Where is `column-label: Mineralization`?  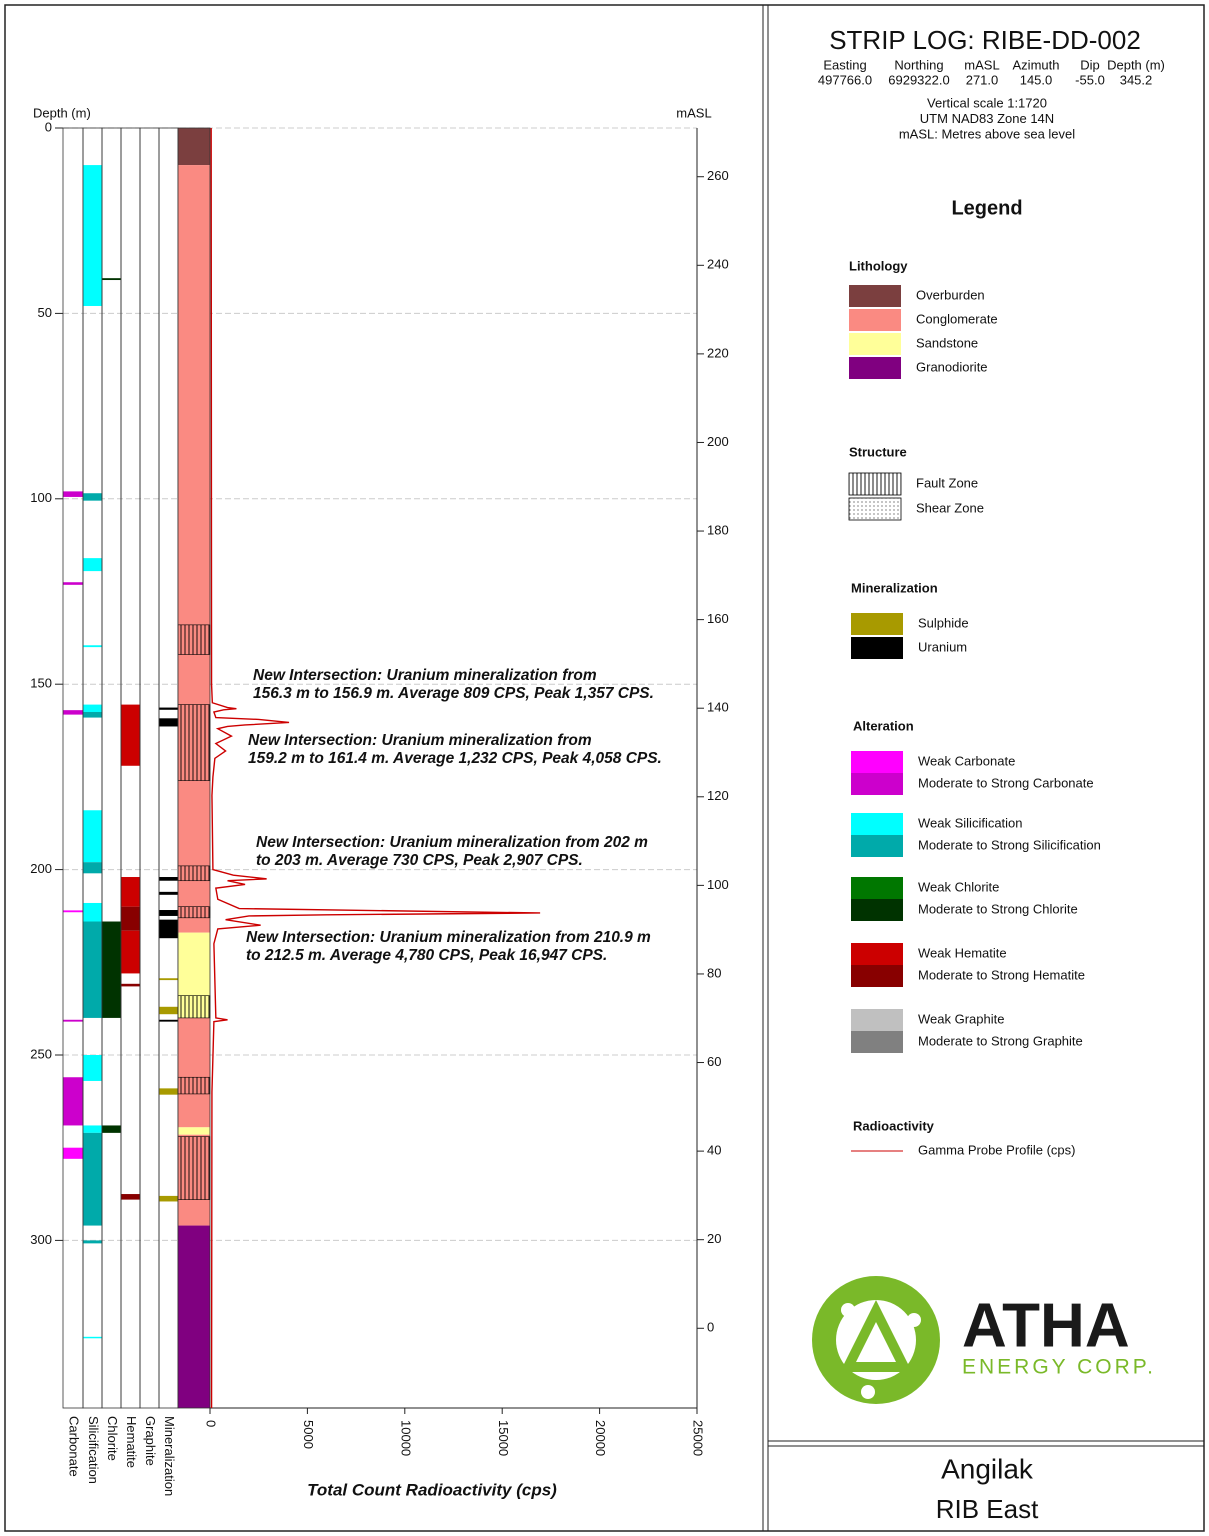 column-label: Mineralization is located at coordinates (169, 1456).